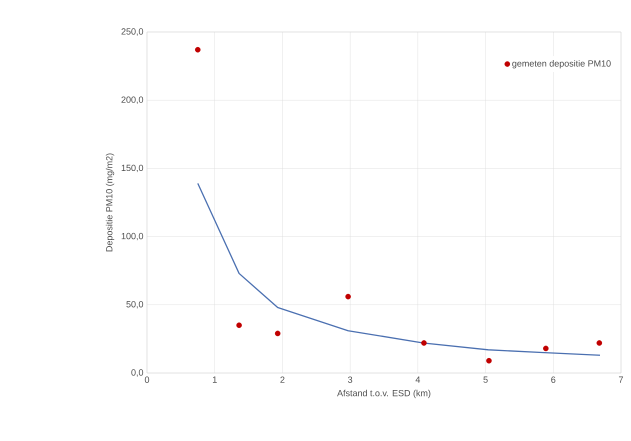 The height and width of the screenshot is (441, 631). Describe the element at coordinates (282, 379) in the screenshot. I see `x-tick-label: 2` at that location.